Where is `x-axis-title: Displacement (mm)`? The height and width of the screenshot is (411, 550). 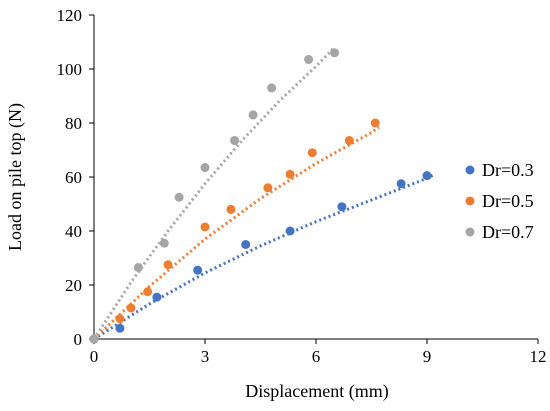
x-axis-title: Displacement (mm) is located at coordinates (316, 391).